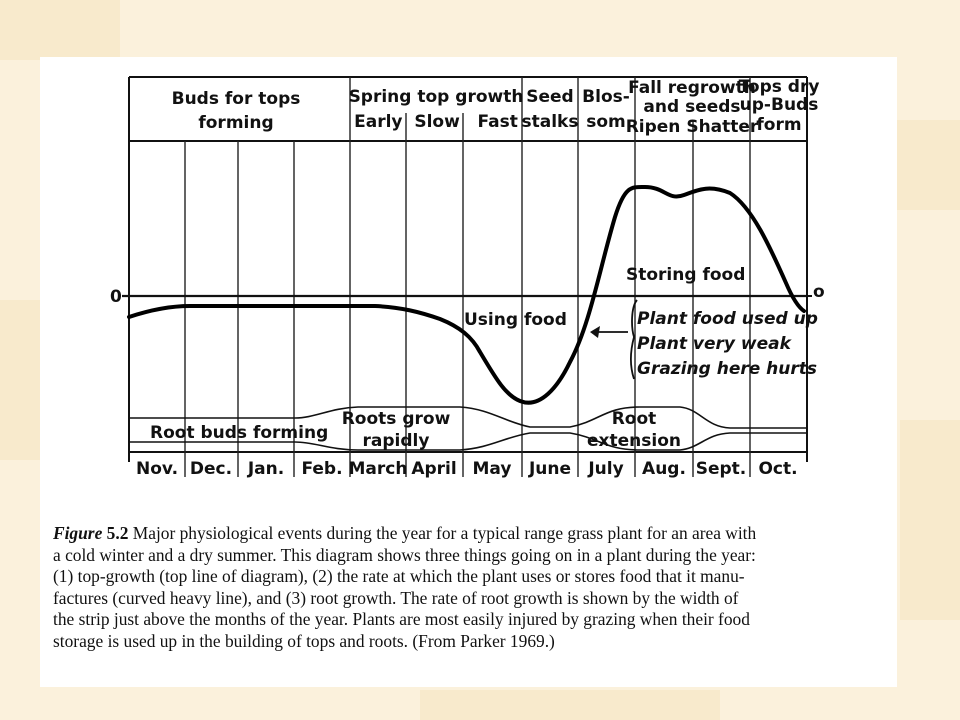 The image size is (960, 720). Describe the element at coordinates (396, 441) in the screenshot. I see `roots-grow-label-line2: rapidly` at that location.